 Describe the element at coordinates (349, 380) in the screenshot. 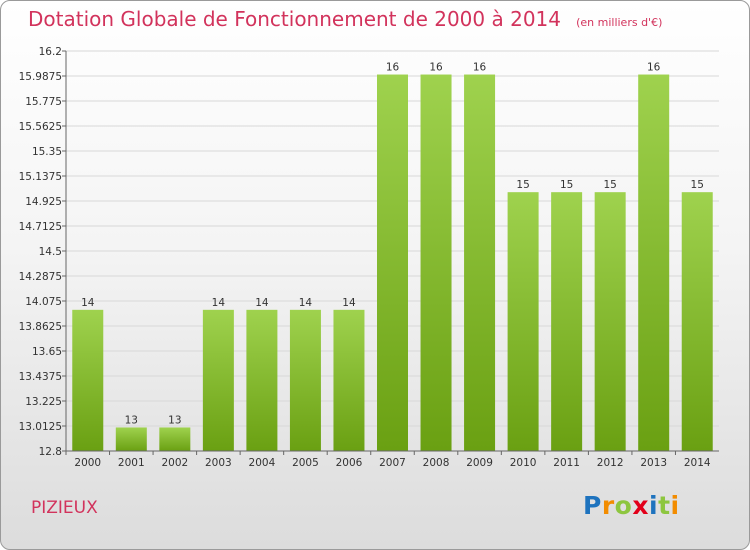

I see `bar-2006` at that location.